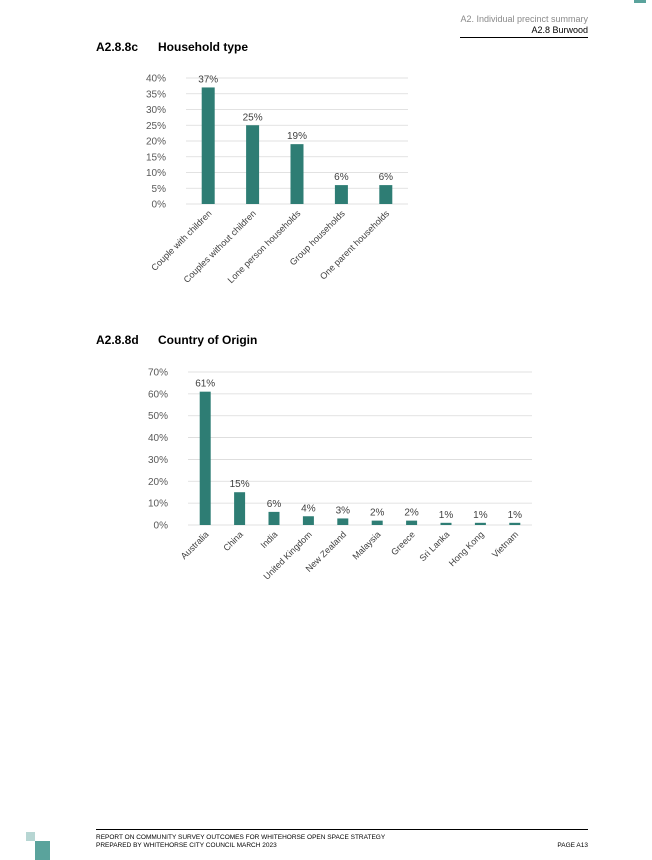 This screenshot has width=652, height=860. I want to click on x-tick-label: Malaysia, so click(366, 545).